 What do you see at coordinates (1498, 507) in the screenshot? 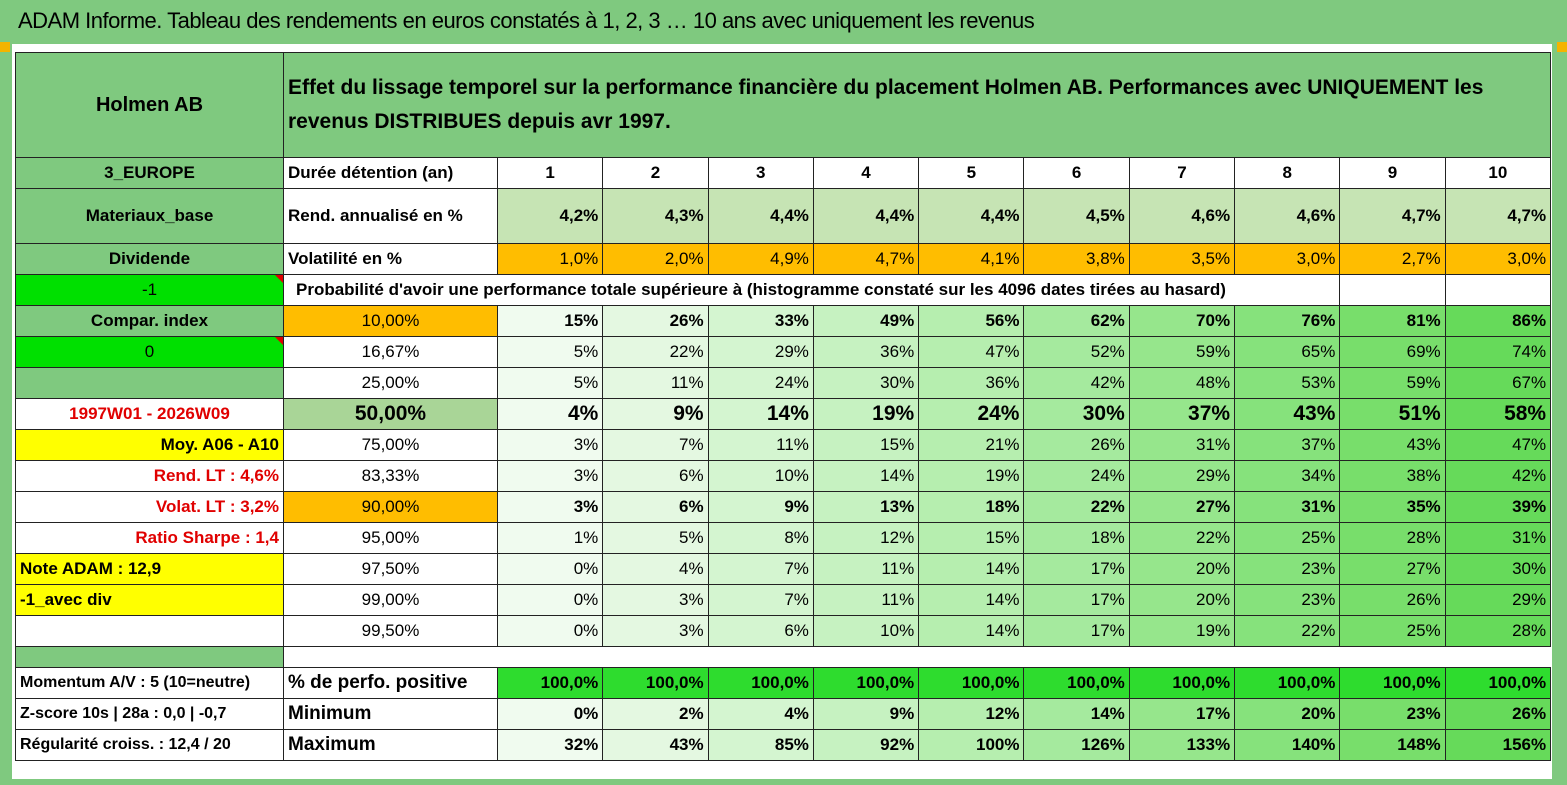
I see `probability-value: 39%` at bounding box center [1498, 507].